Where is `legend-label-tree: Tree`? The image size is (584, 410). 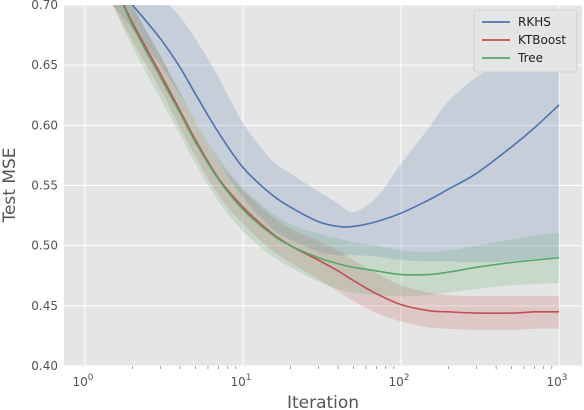 legend-label-tree: Tree is located at coordinates (530, 58).